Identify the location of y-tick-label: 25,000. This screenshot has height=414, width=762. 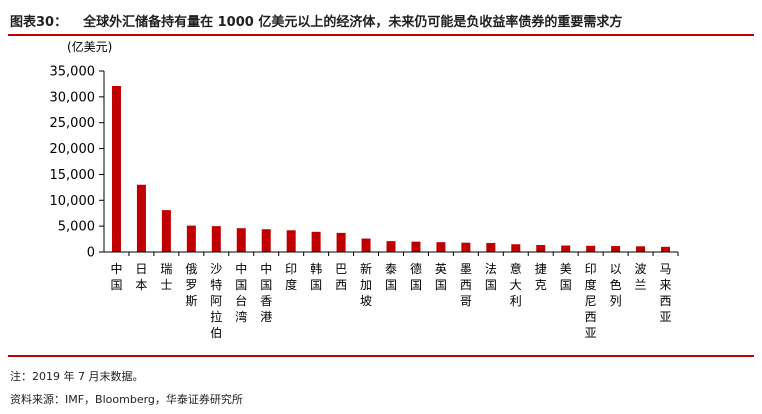
(73, 123).